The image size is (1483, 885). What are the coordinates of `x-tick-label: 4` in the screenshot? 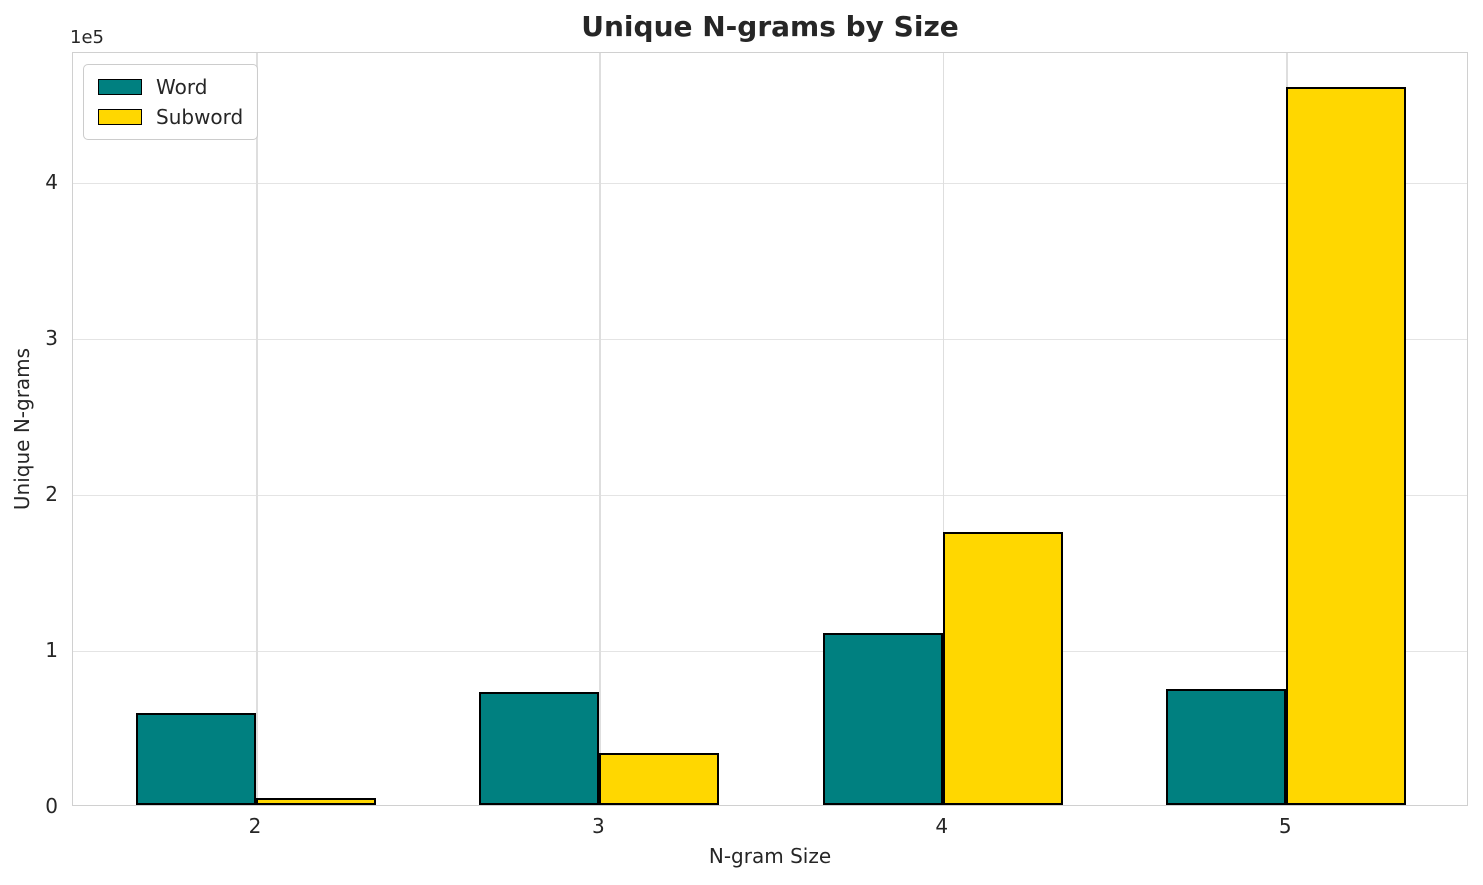 It's located at (942, 826).